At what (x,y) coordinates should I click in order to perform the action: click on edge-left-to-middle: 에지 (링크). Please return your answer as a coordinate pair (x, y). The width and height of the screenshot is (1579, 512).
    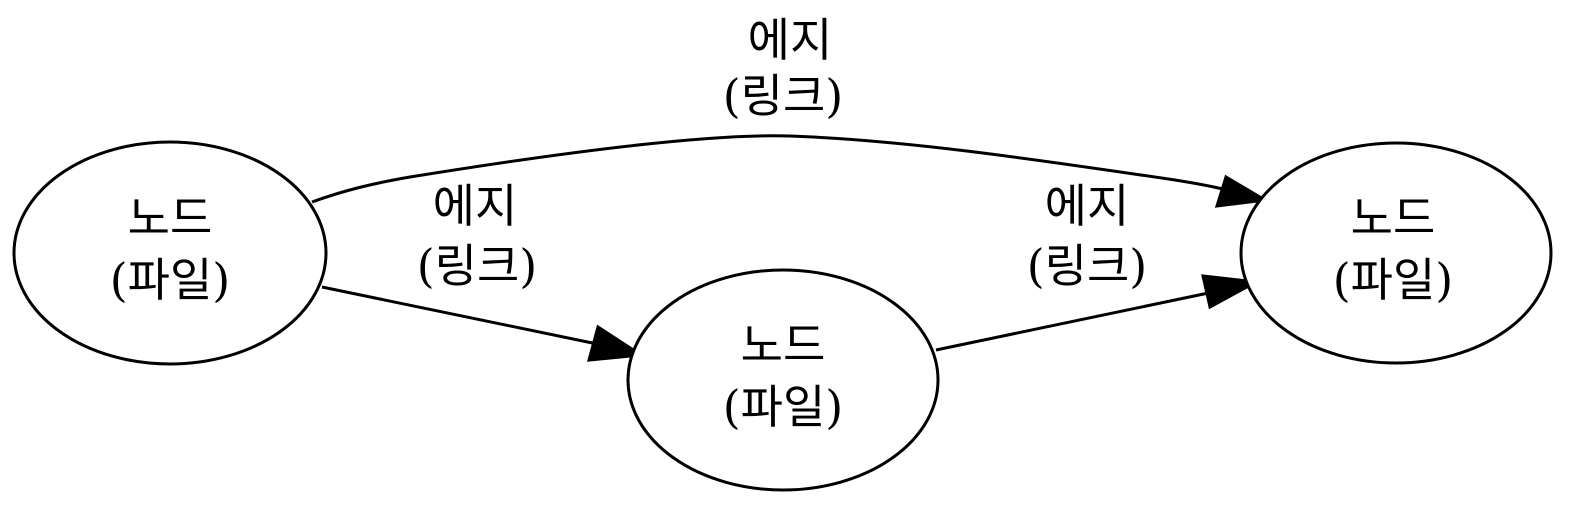
    Looking at the image, I should click on (483, 270).